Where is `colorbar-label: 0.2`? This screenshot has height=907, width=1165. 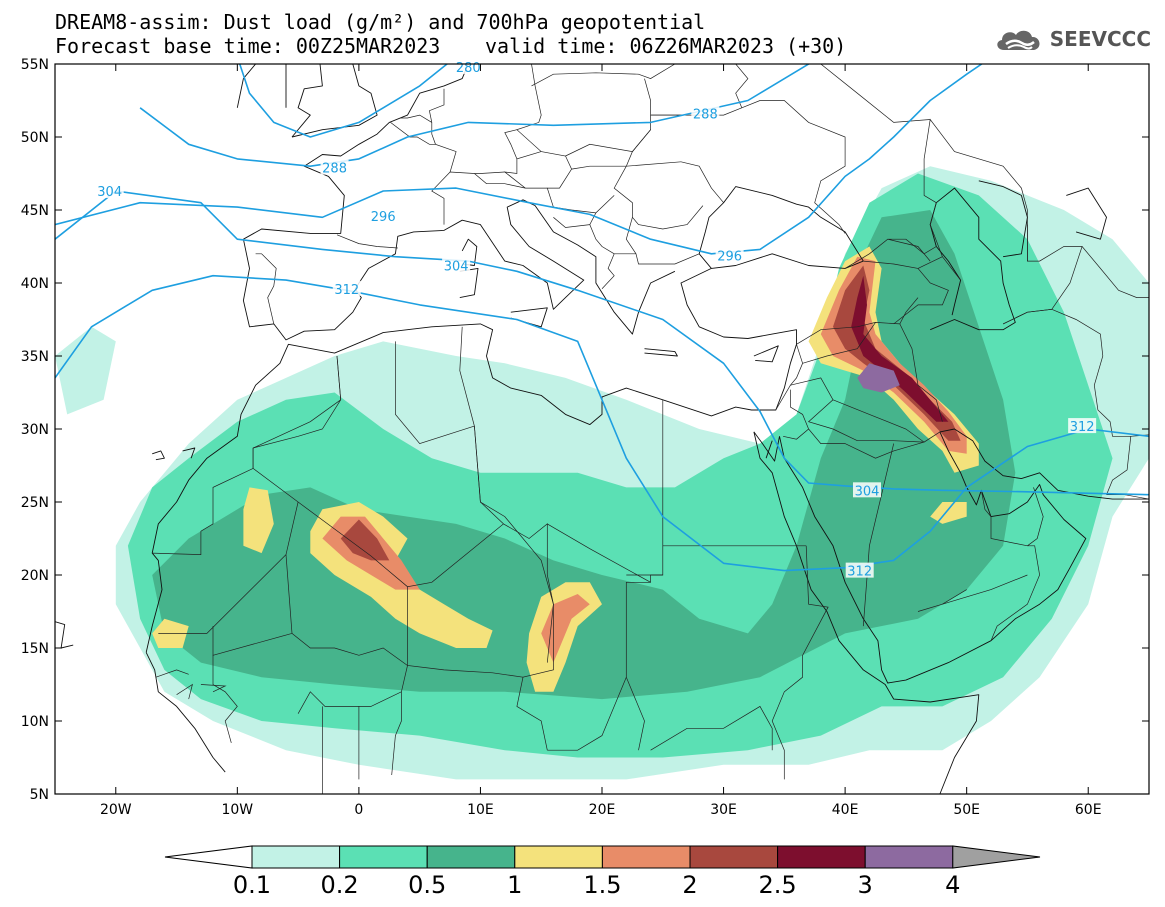
colorbar-label: 0.2 is located at coordinates (340, 885).